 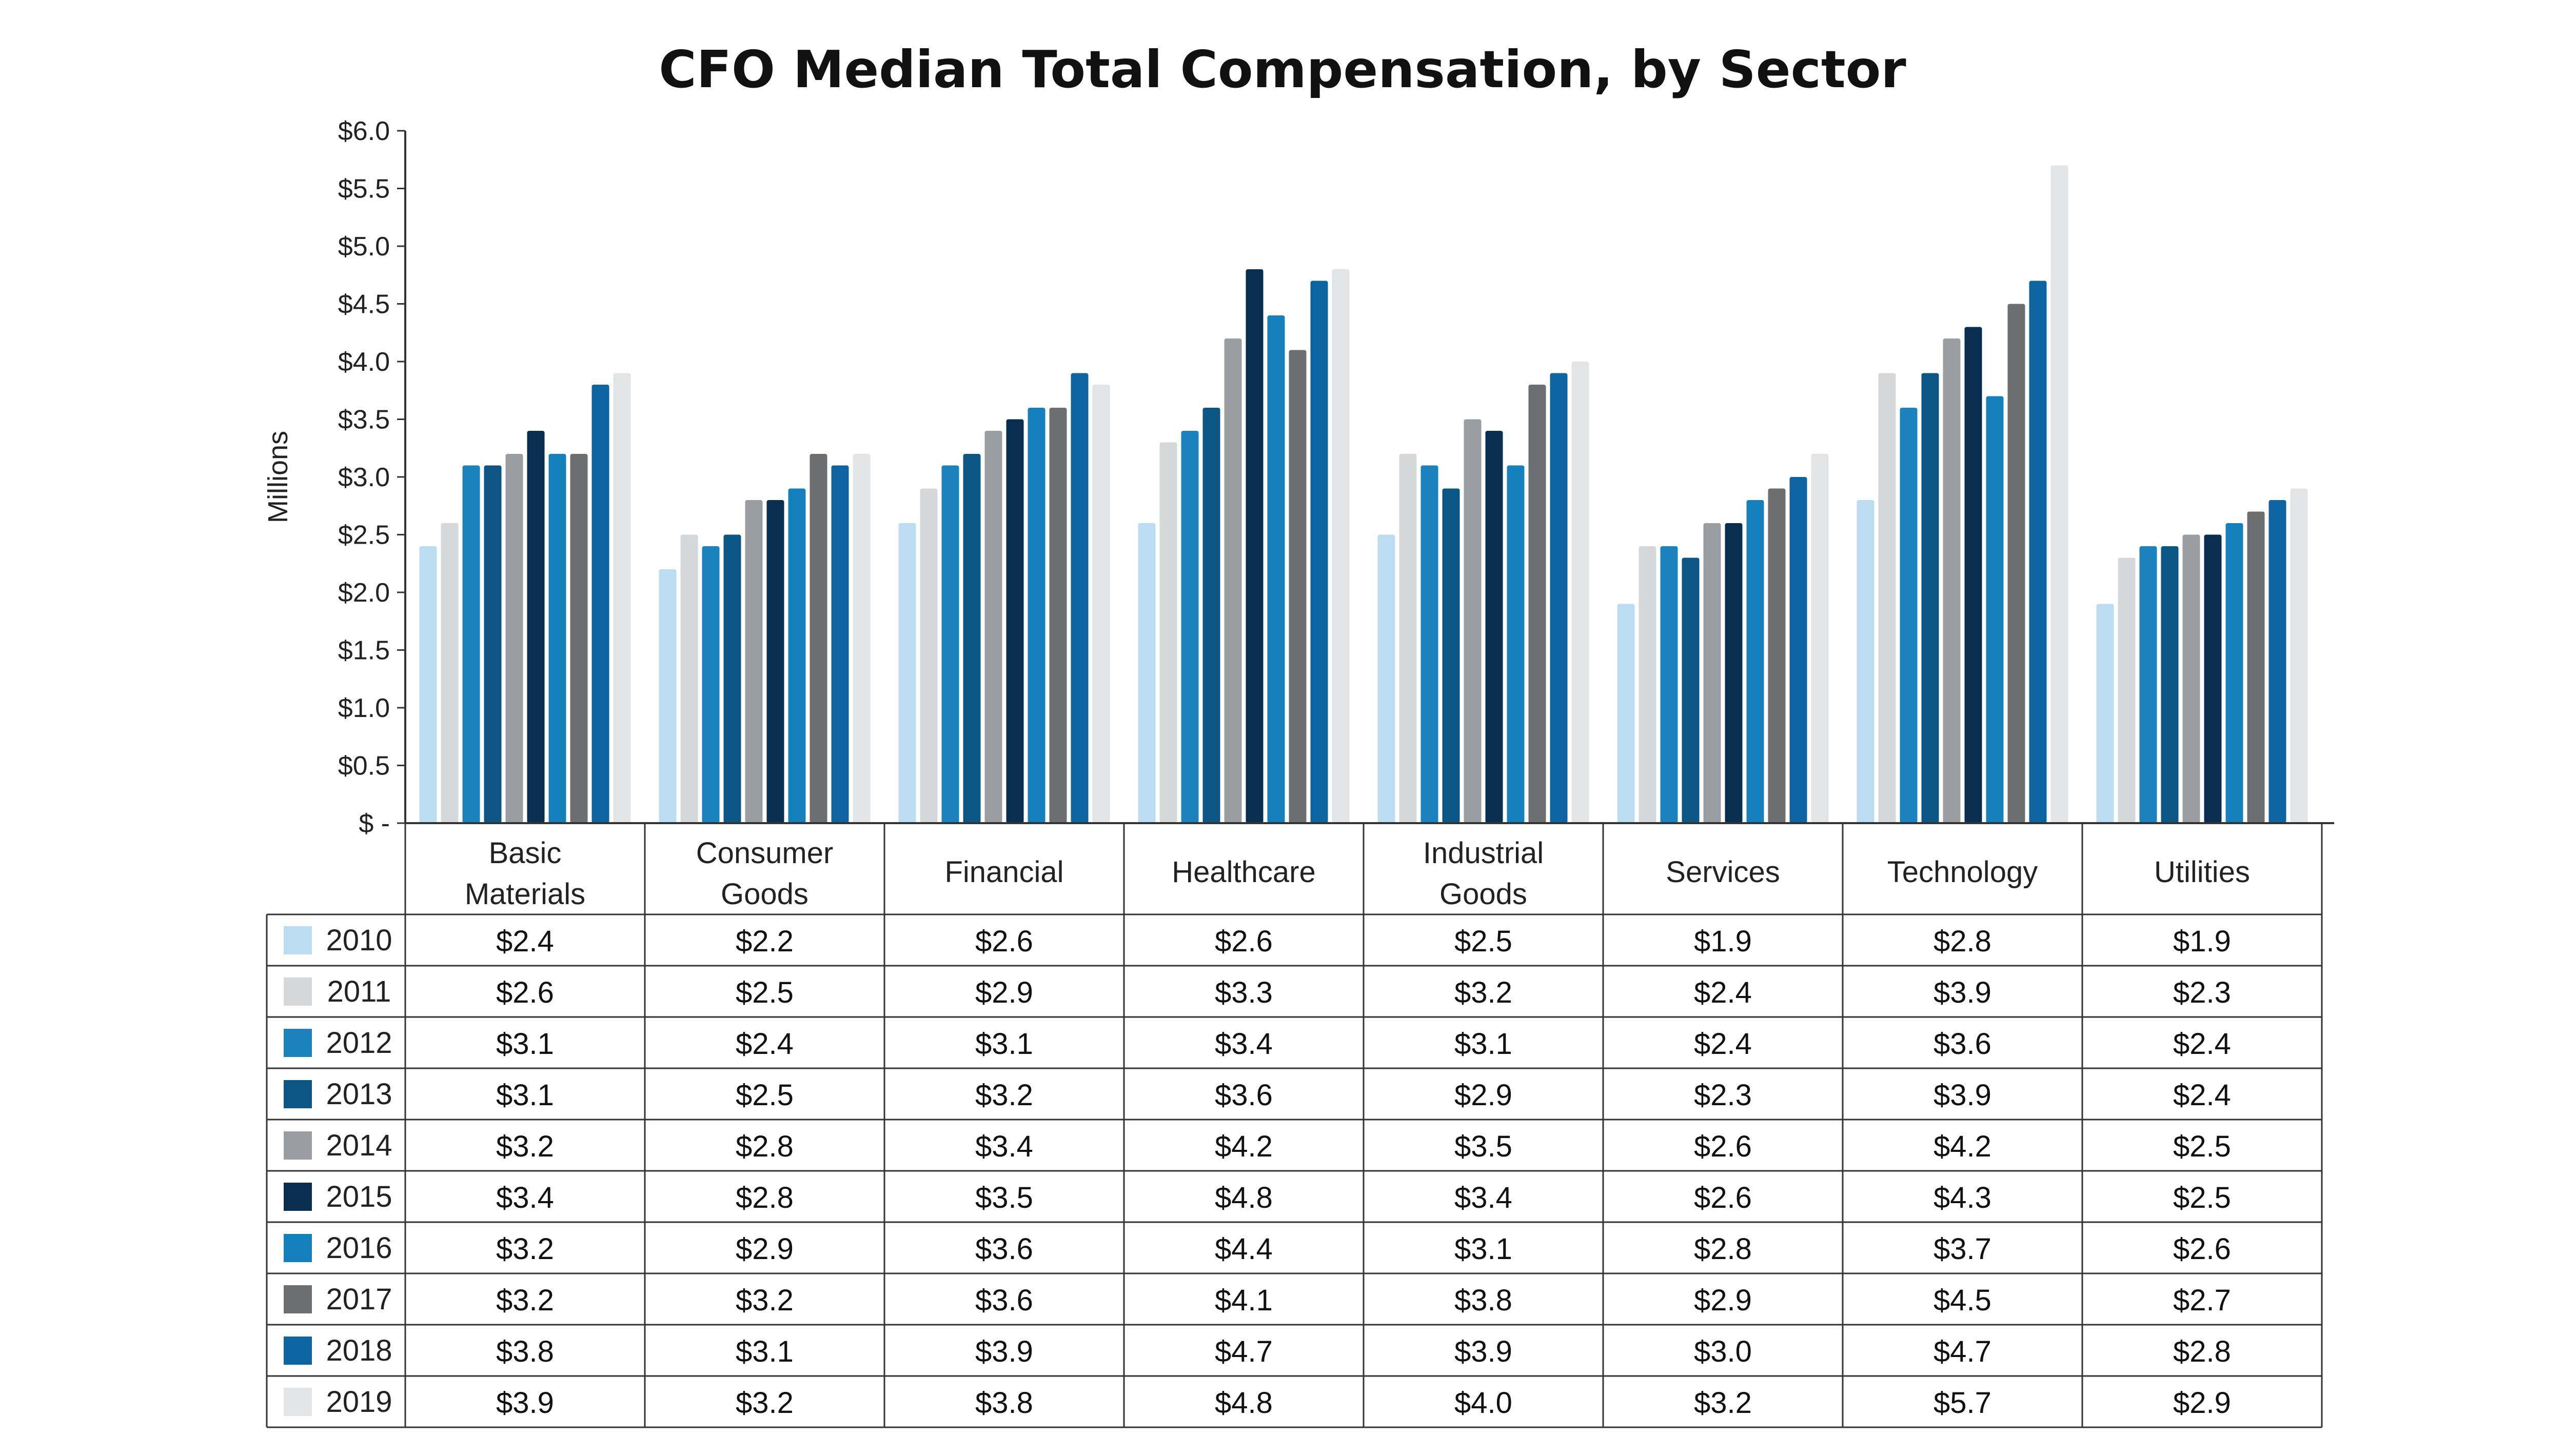 What do you see at coordinates (1244, 1300) in the screenshot?
I see `table-cell-value: $4.1` at bounding box center [1244, 1300].